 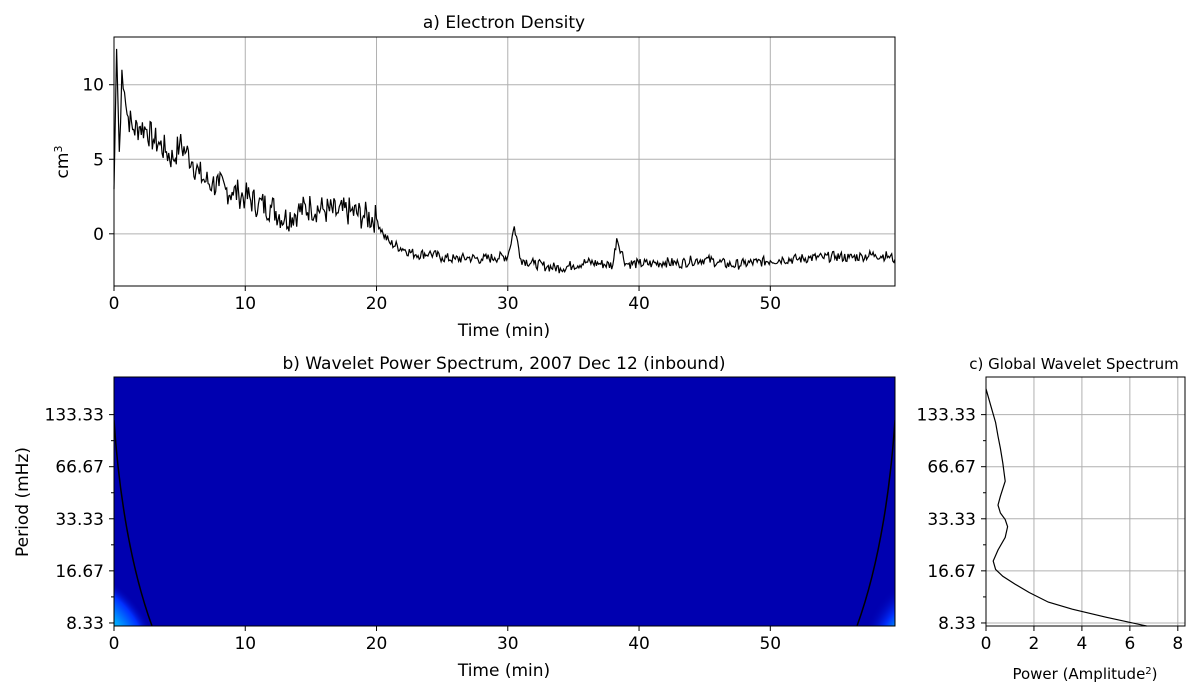 What do you see at coordinates (1066, 507) in the screenshot?
I see `global-wavelet-line` at bounding box center [1066, 507].